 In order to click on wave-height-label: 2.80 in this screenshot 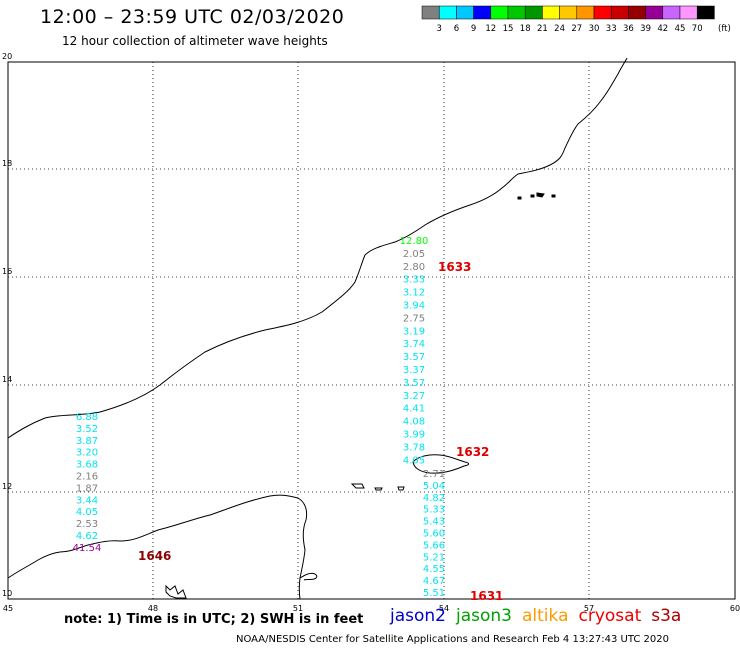, I will do `click(414, 267)`.